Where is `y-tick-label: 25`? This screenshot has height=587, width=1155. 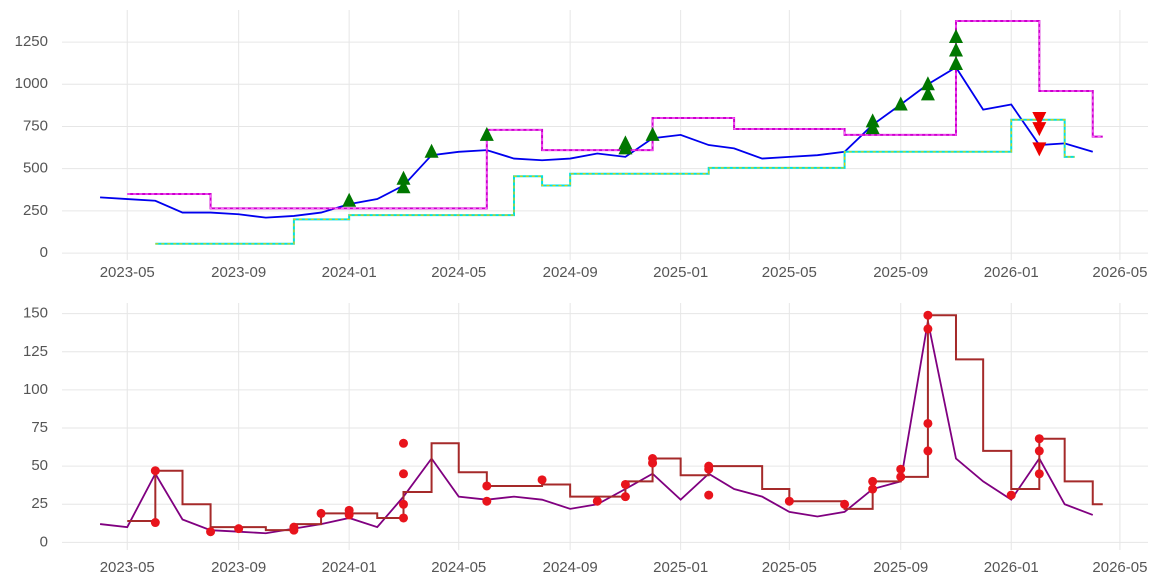
y-tick-label: 25 is located at coordinates (39, 503).